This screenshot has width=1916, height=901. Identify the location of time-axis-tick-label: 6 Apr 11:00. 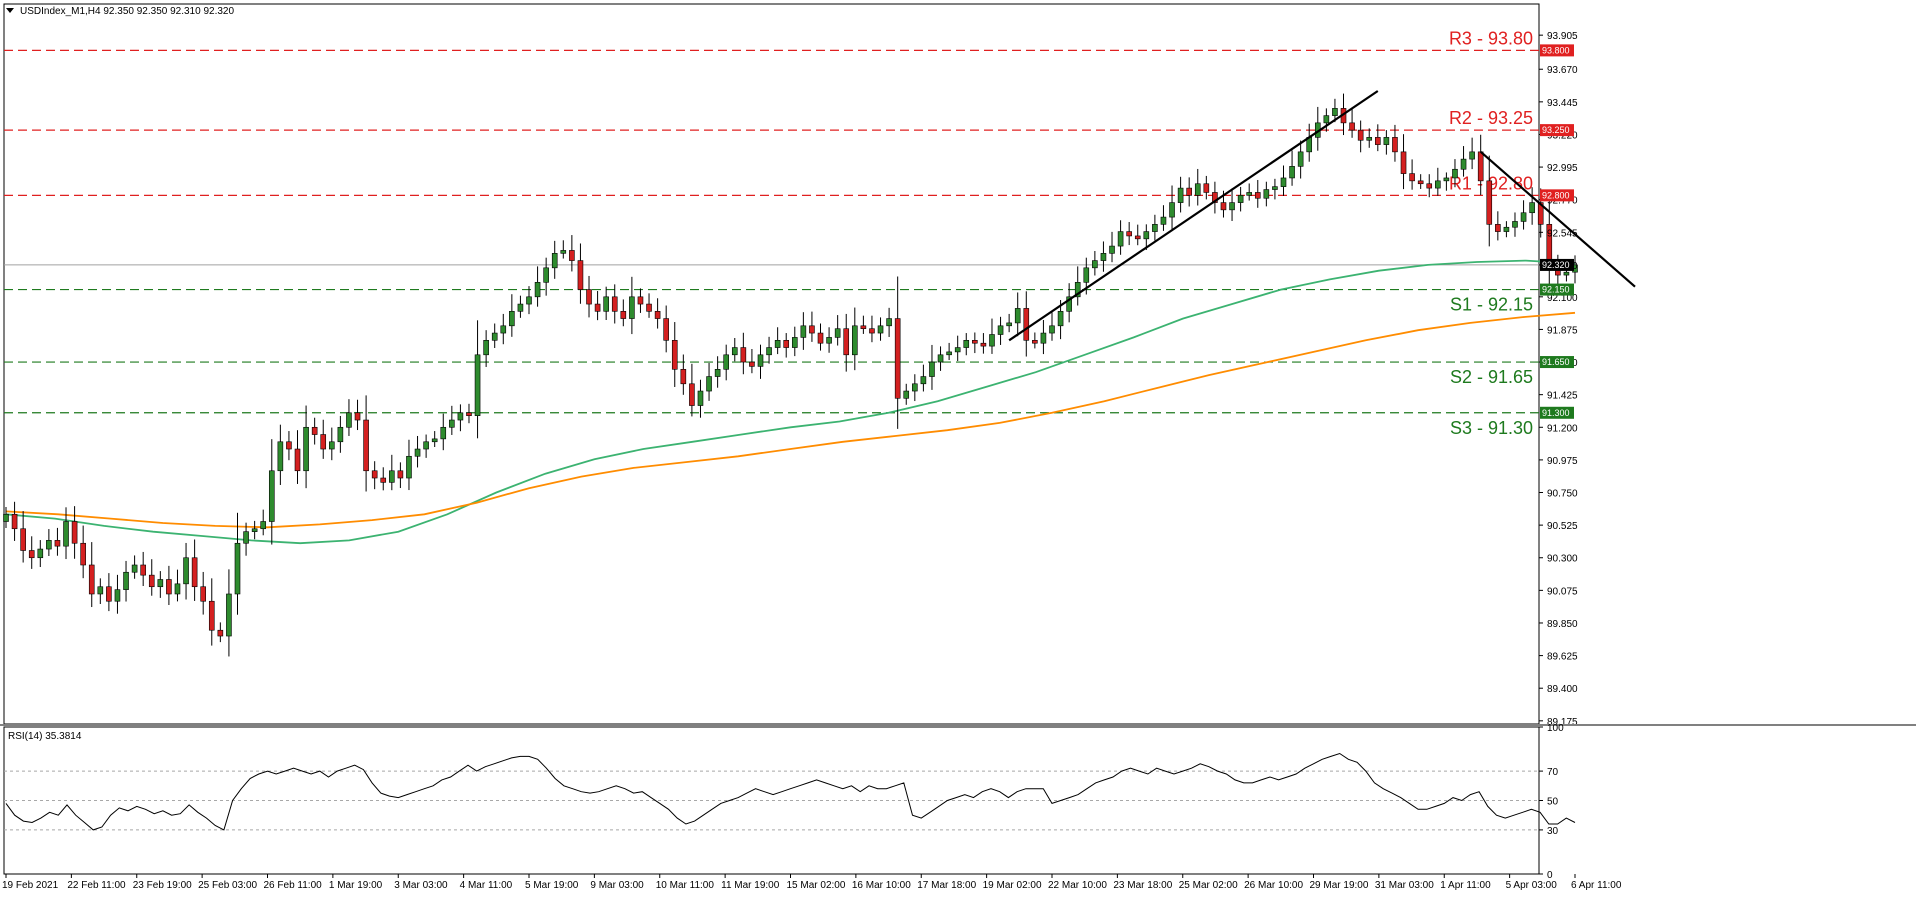
(1596, 885).